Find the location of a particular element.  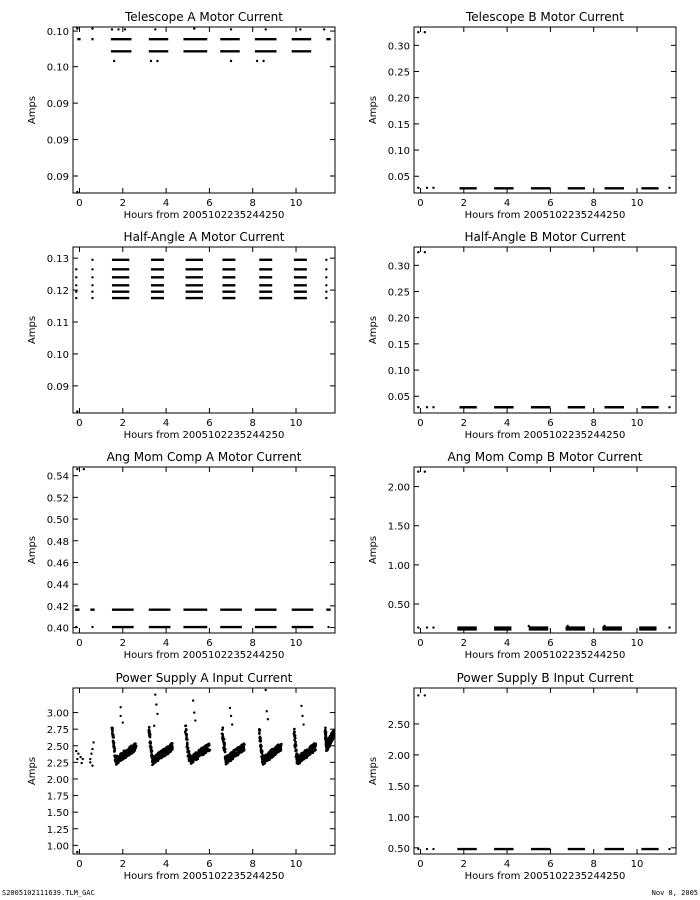

x-axis-label: Hours from 2005102235244250 is located at coordinates (545, 215).